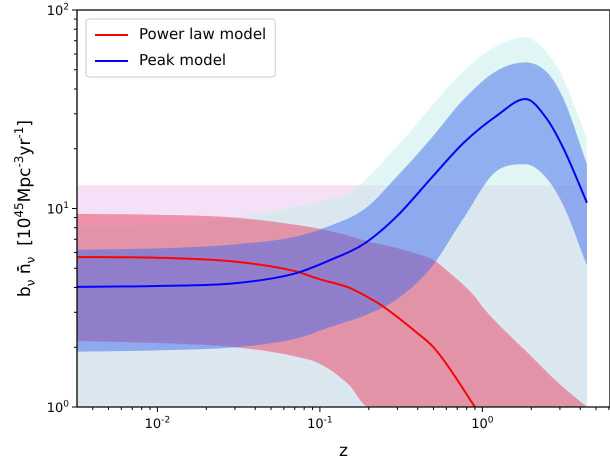 This screenshot has width=610, height=464. I want to click on x-axis-title: z, so click(343, 451).